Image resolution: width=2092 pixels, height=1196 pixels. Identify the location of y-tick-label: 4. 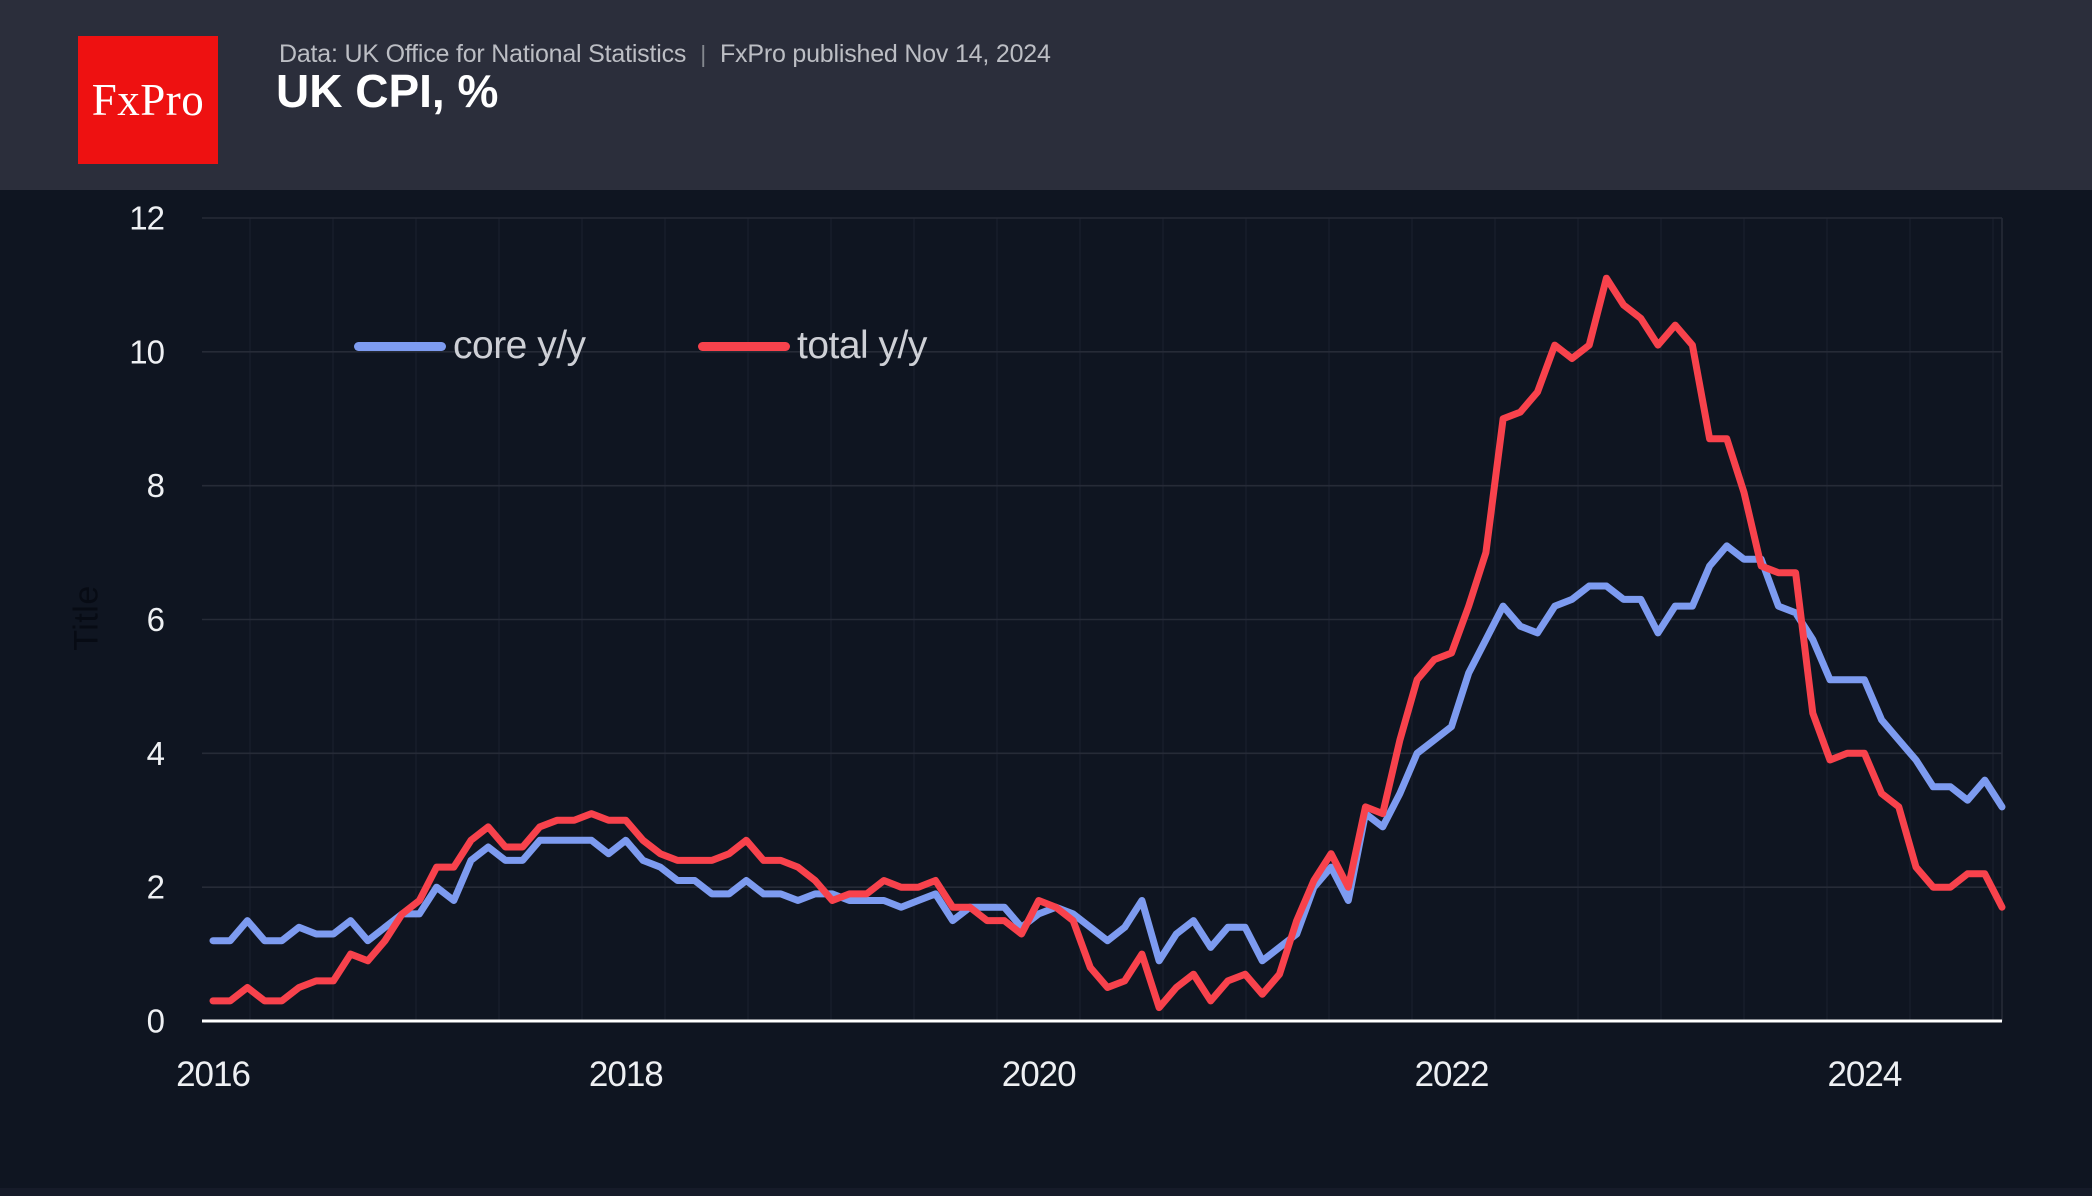
(156, 753).